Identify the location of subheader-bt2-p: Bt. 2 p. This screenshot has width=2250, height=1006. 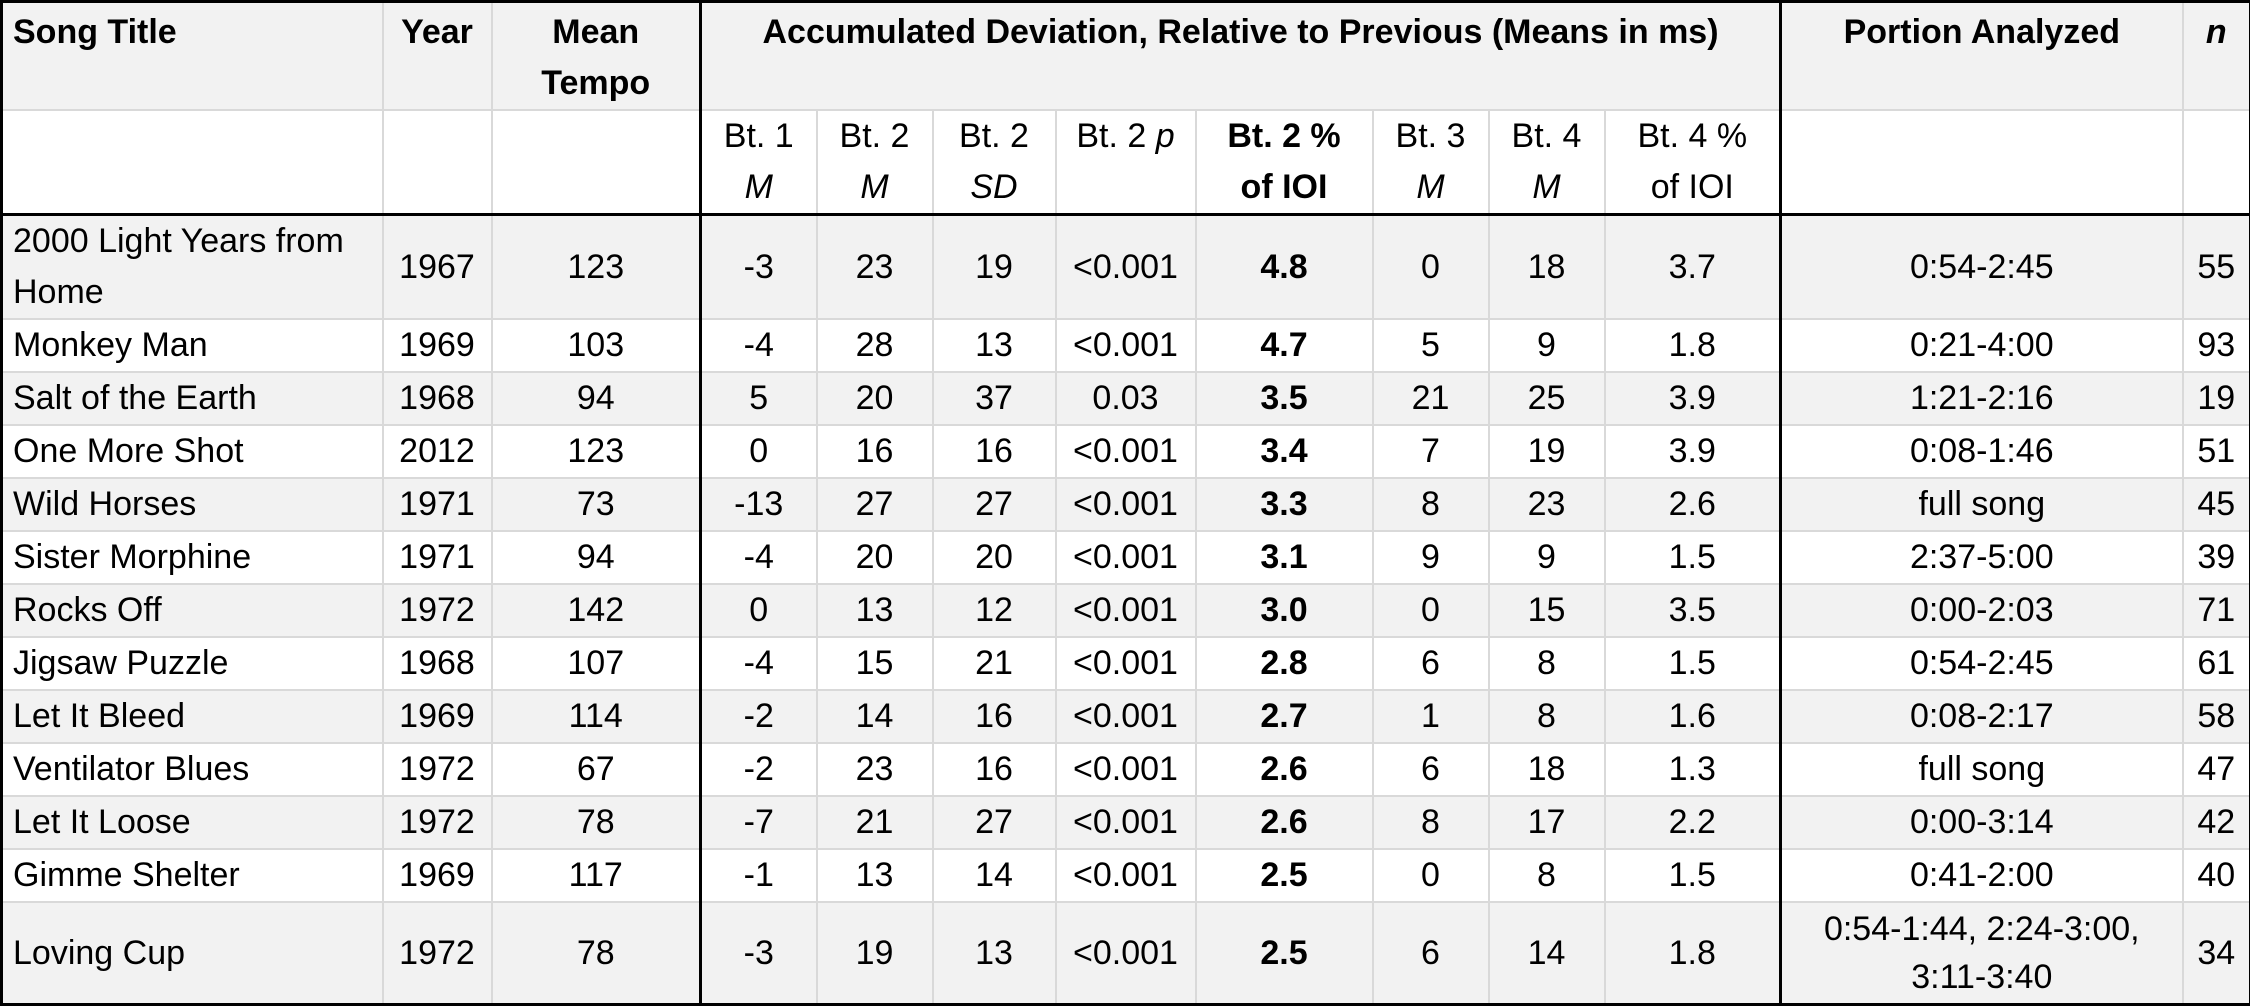
(1126, 162).